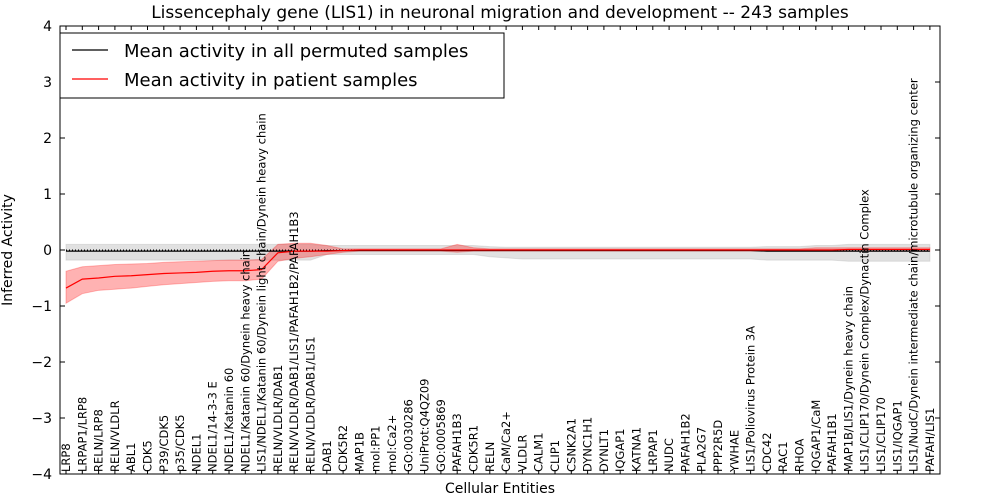 This screenshot has height=500, width=1000. Describe the element at coordinates (41, 307) in the screenshot. I see `y-tick-label: −1` at that location.